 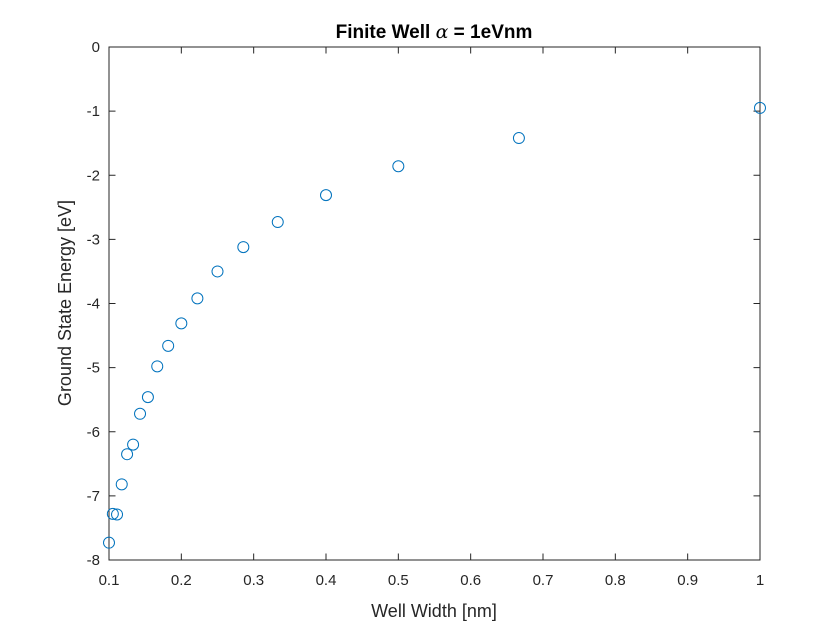 I want to click on x-tick-label: 0.2, so click(x=181, y=580).